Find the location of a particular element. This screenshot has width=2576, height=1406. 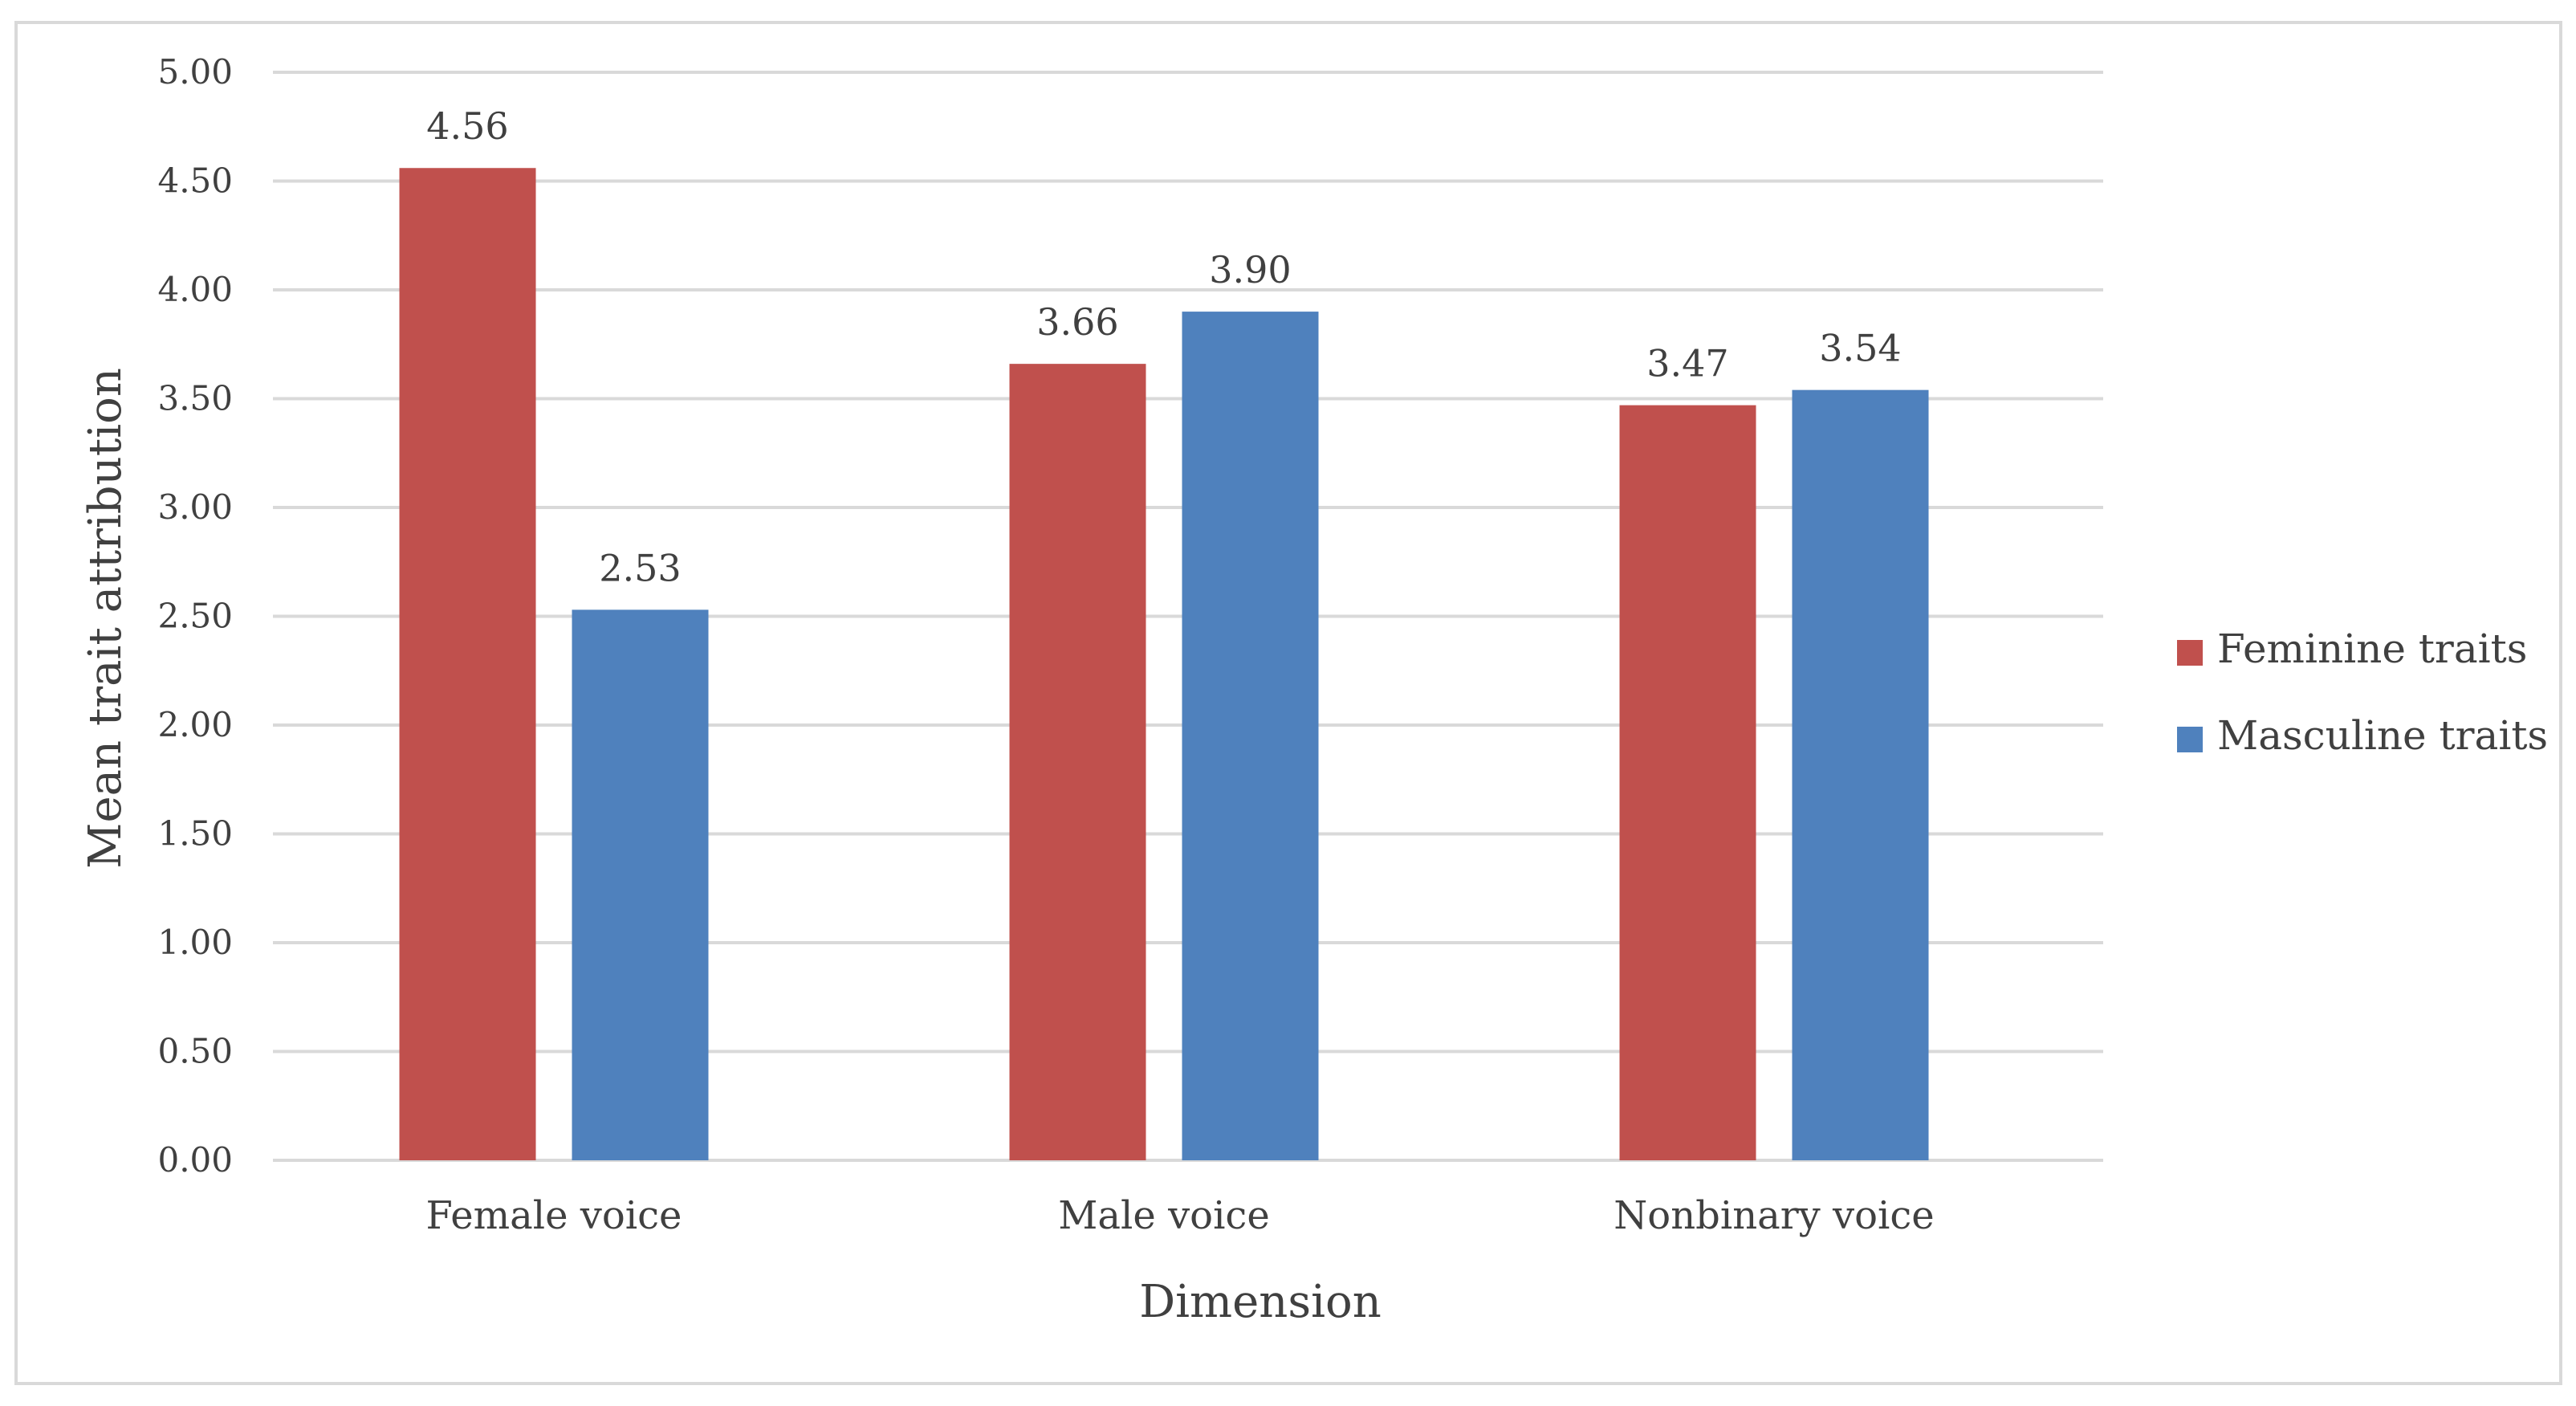

y-tick-label: 2.50 is located at coordinates (195, 616).